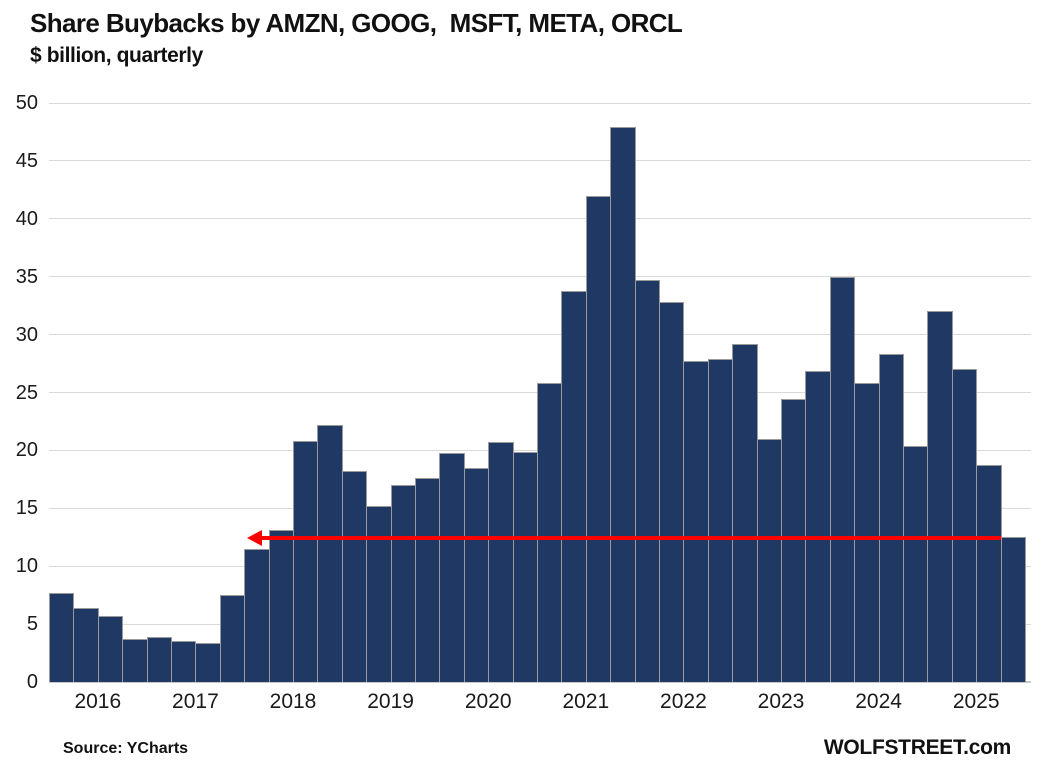  Describe the element at coordinates (696, 521) in the screenshot. I see `bar-2022-q3` at that location.